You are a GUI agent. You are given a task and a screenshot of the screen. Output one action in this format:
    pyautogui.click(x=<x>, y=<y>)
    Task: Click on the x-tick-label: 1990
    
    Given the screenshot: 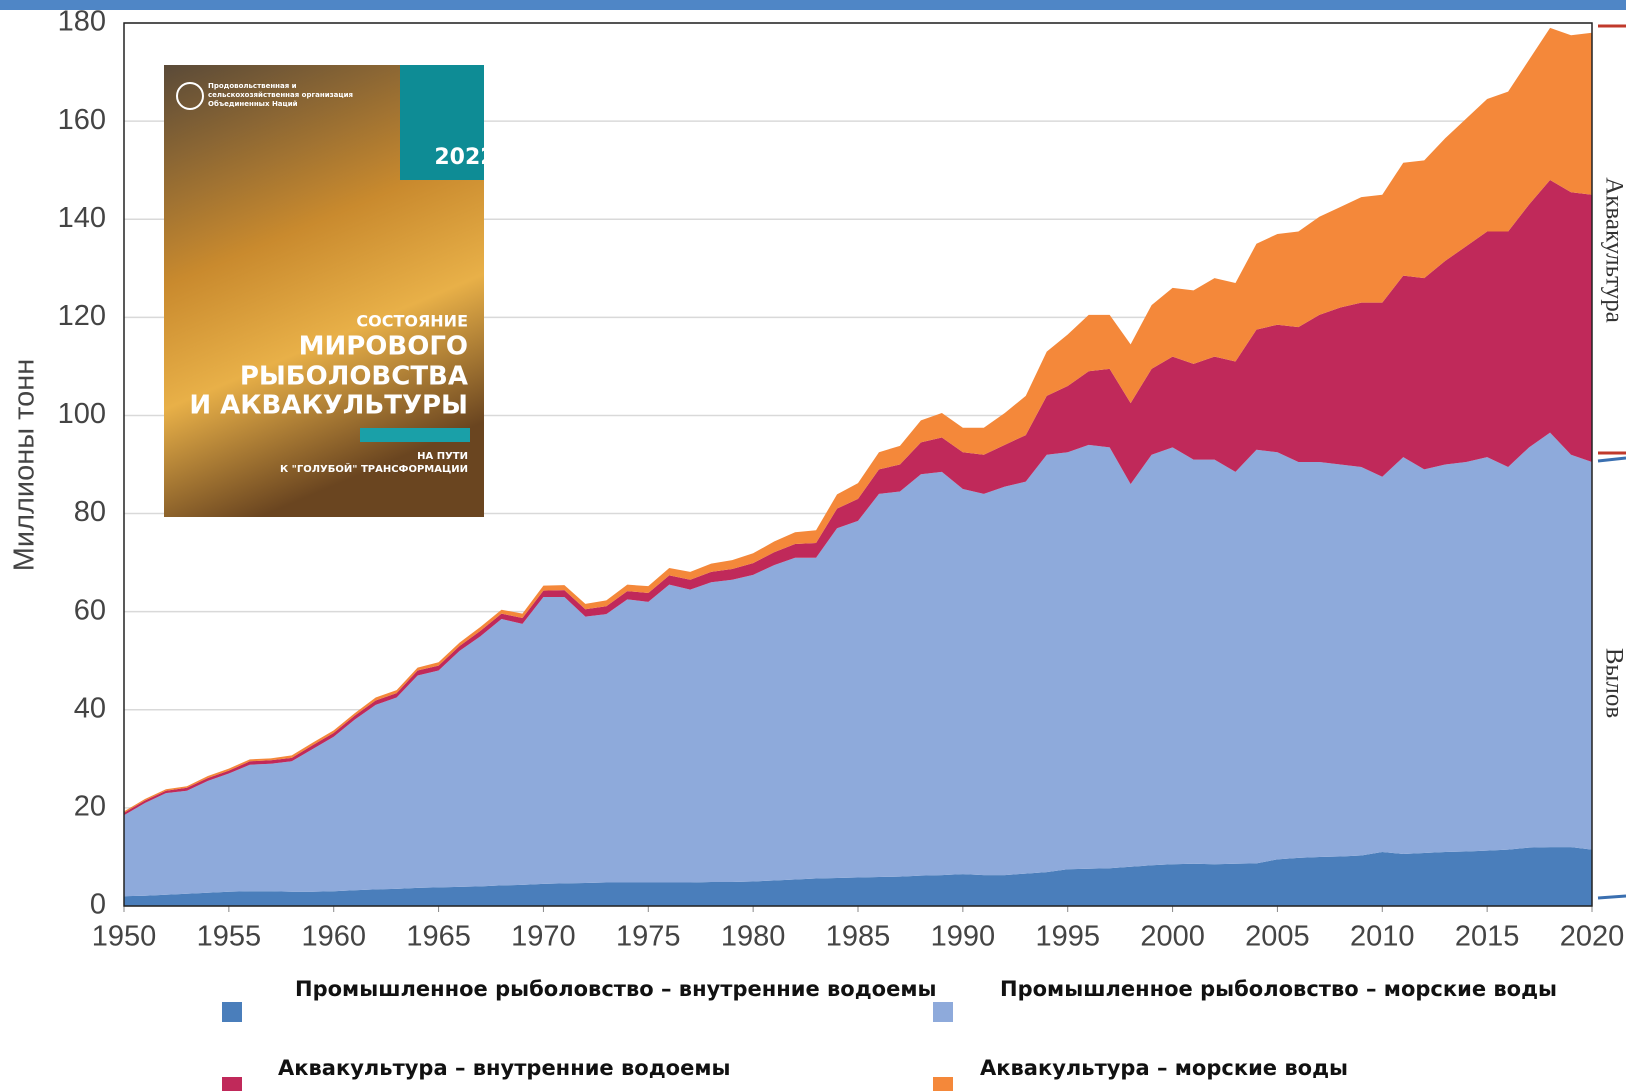 What is the action you would take?
    pyautogui.click(x=963, y=937)
    